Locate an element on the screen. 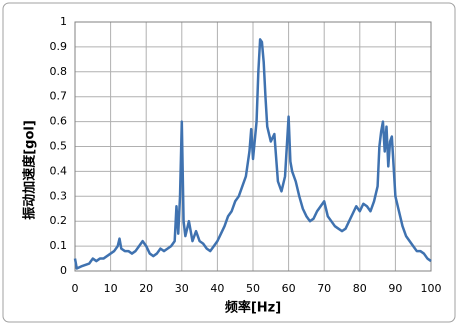 This screenshot has height=326, width=459. x-tick-label: 90 is located at coordinates (395, 288).